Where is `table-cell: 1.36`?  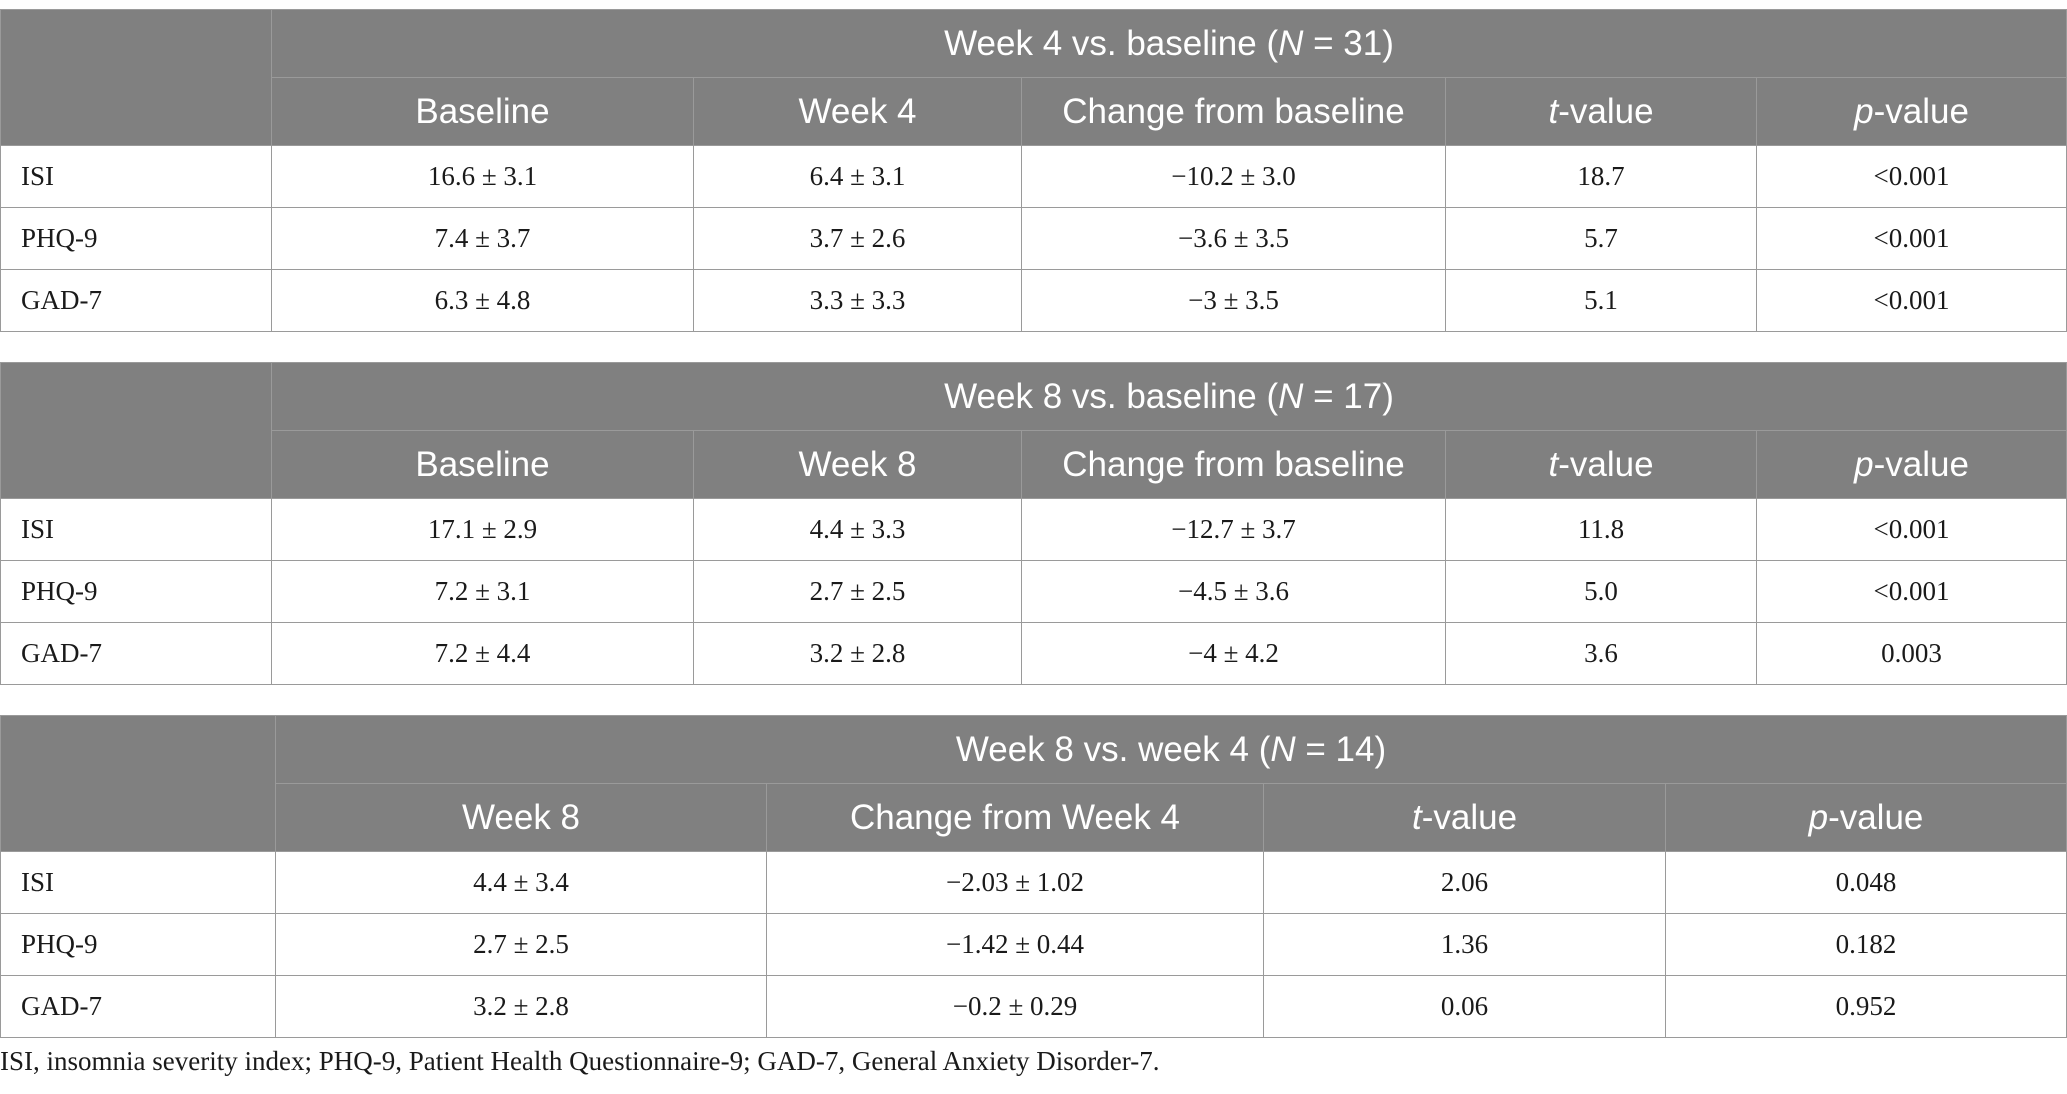
table-cell: 1.36 is located at coordinates (1464, 944).